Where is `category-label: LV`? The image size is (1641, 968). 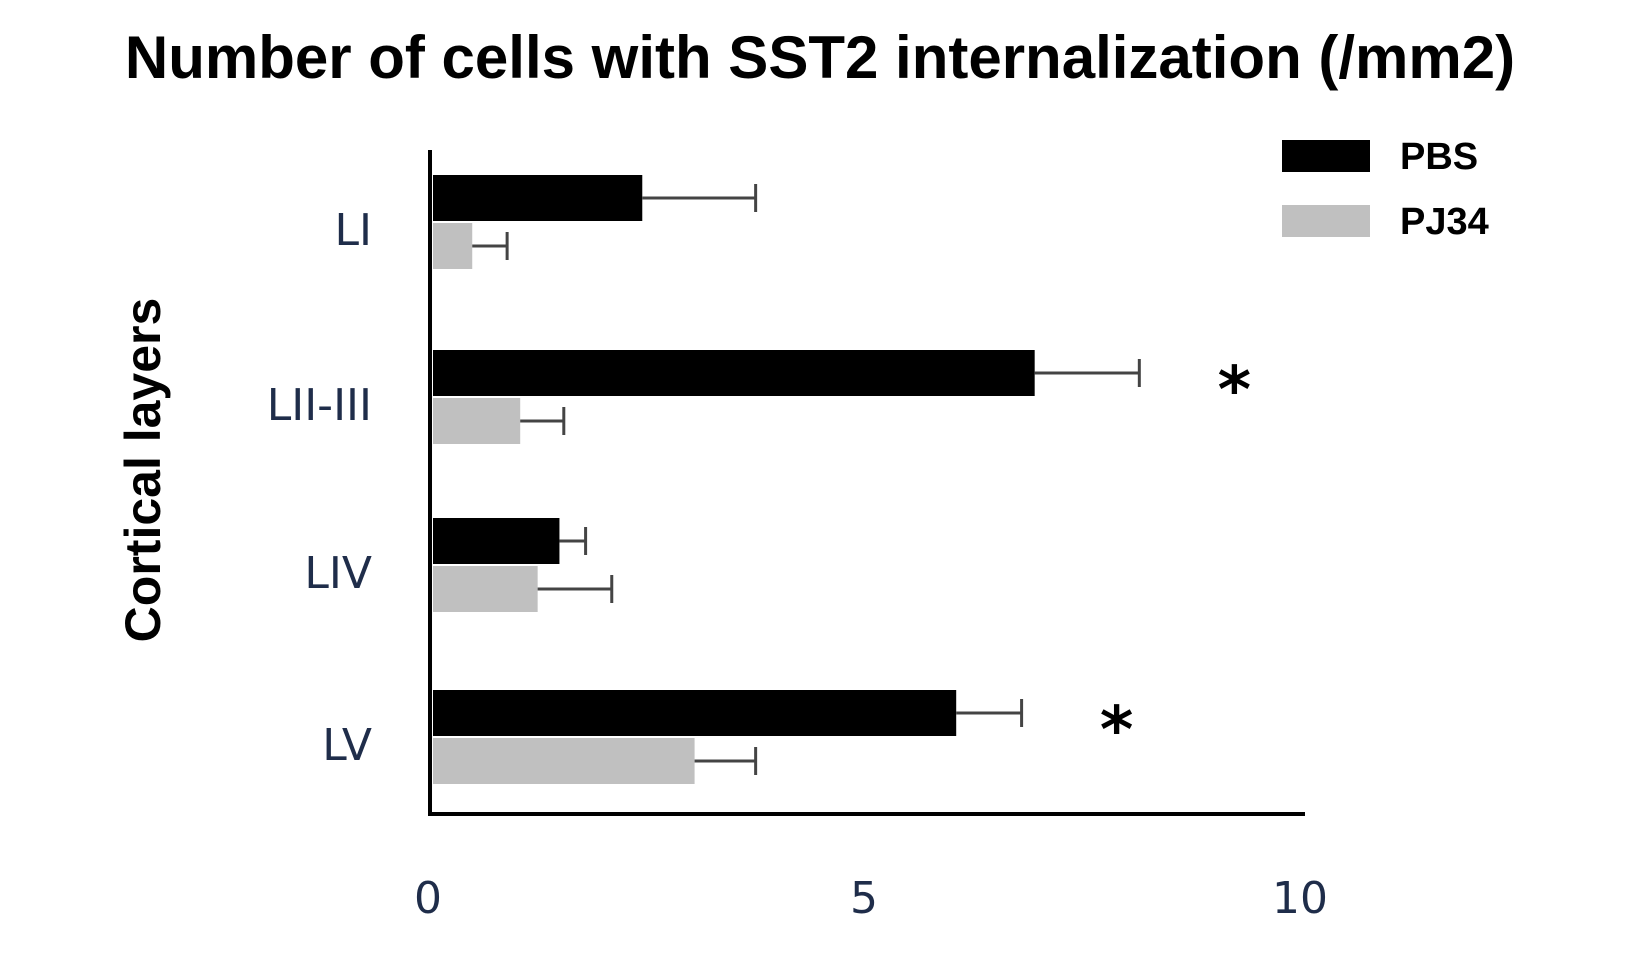 category-label: LV is located at coordinates (347, 745).